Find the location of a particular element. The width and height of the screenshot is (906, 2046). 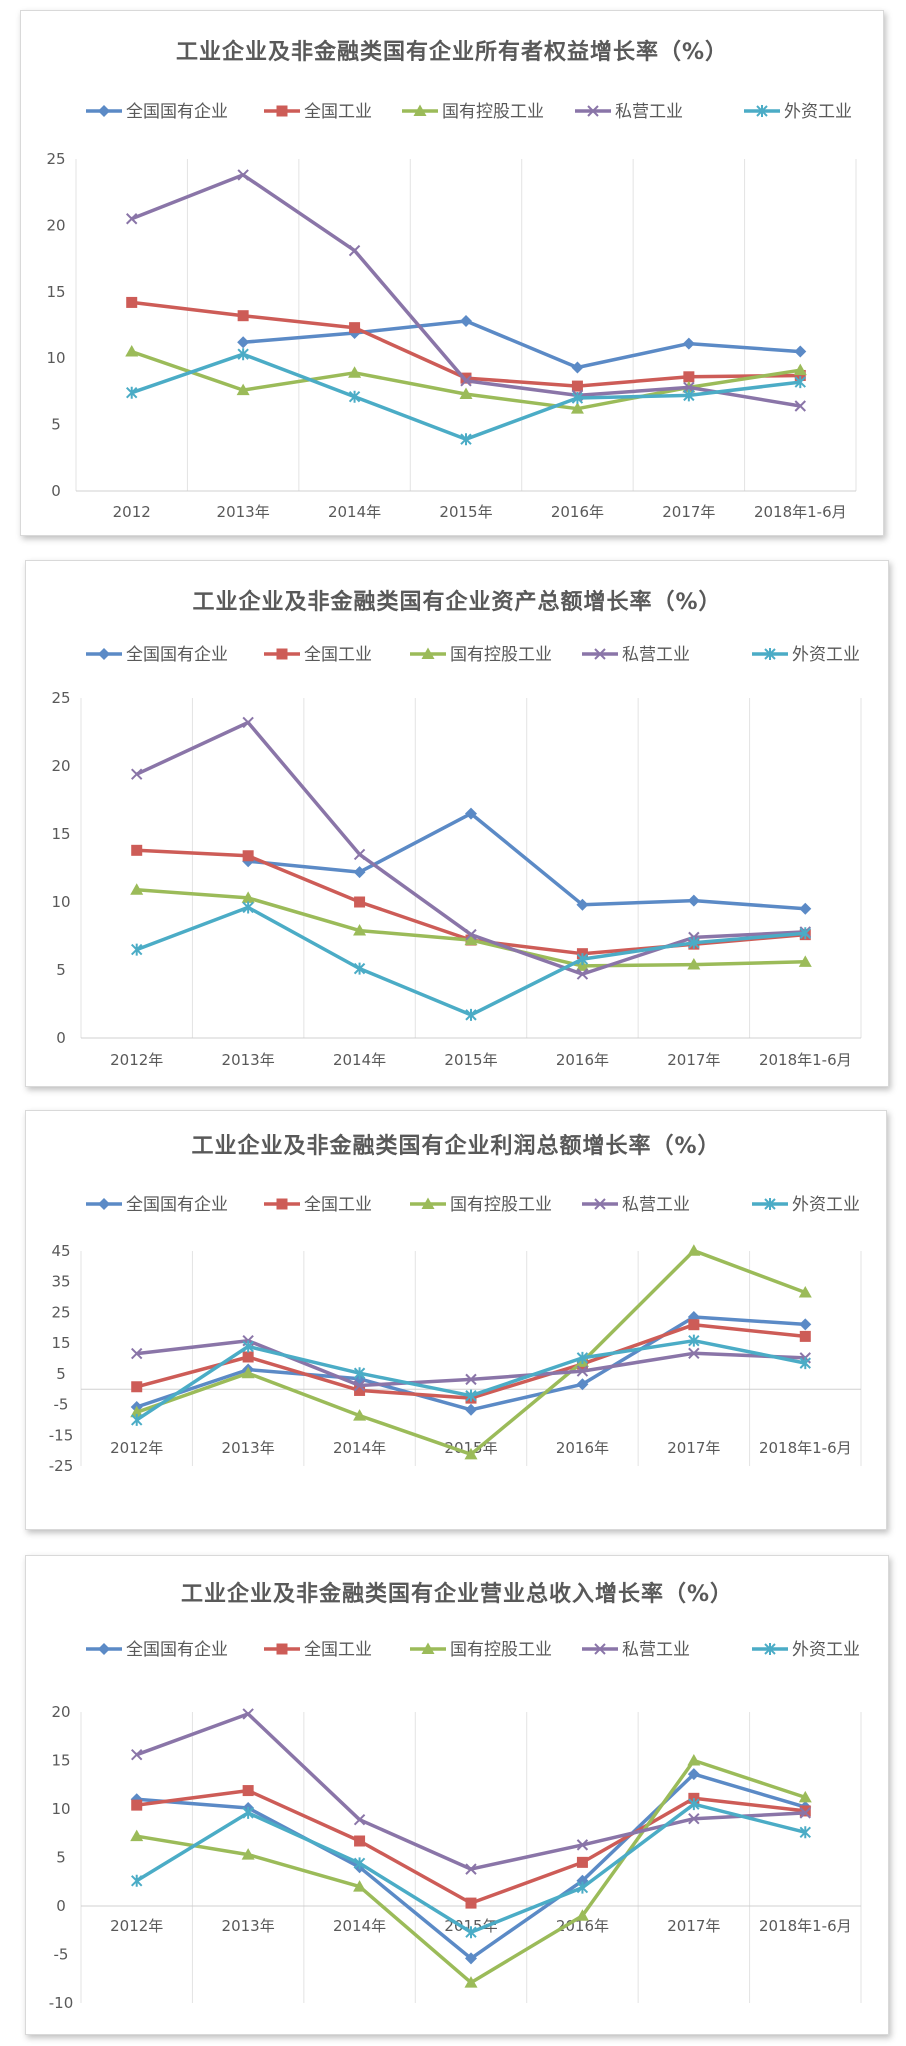

y-tick-label: 20 is located at coordinates (60, 766).